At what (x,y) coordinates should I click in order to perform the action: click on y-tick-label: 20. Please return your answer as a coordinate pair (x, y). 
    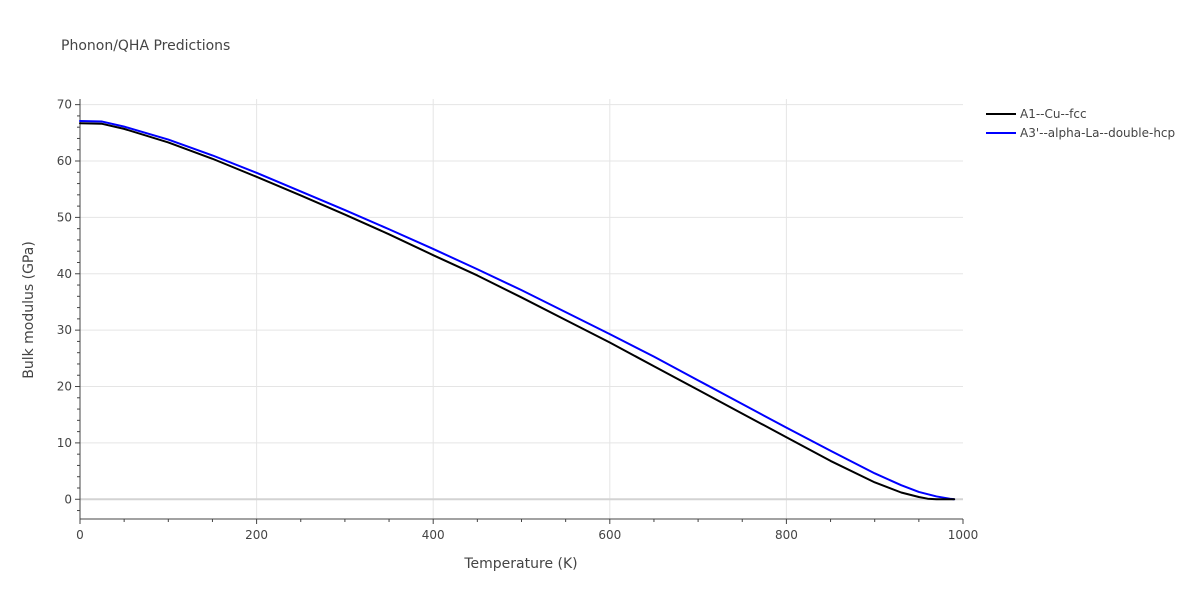
    Looking at the image, I should click on (64, 387).